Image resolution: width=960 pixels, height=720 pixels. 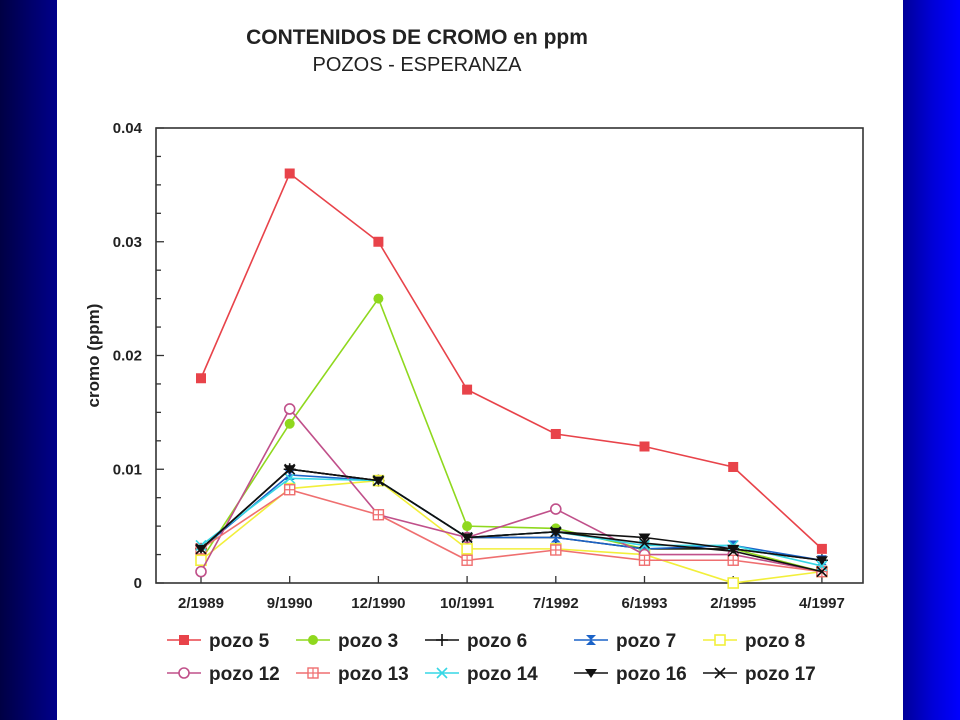 I want to click on legend-item: pozo 7, so click(x=625, y=641).